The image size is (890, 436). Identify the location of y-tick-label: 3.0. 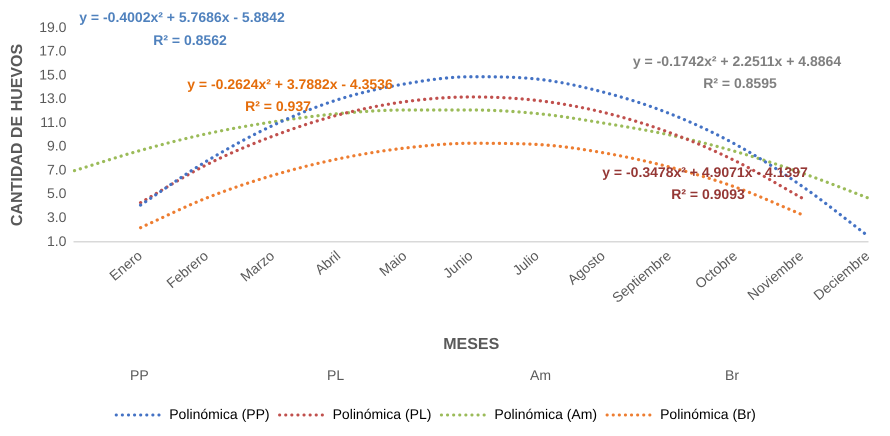
(56, 217).